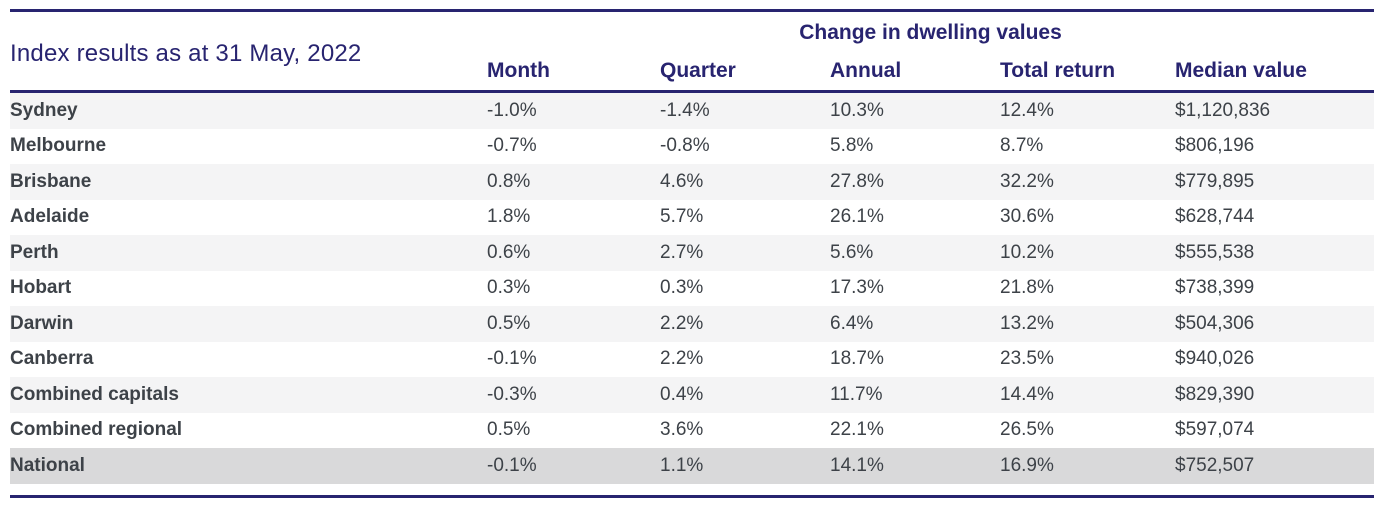  What do you see at coordinates (41, 288) in the screenshot?
I see `row-label: Hobart` at bounding box center [41, 288].